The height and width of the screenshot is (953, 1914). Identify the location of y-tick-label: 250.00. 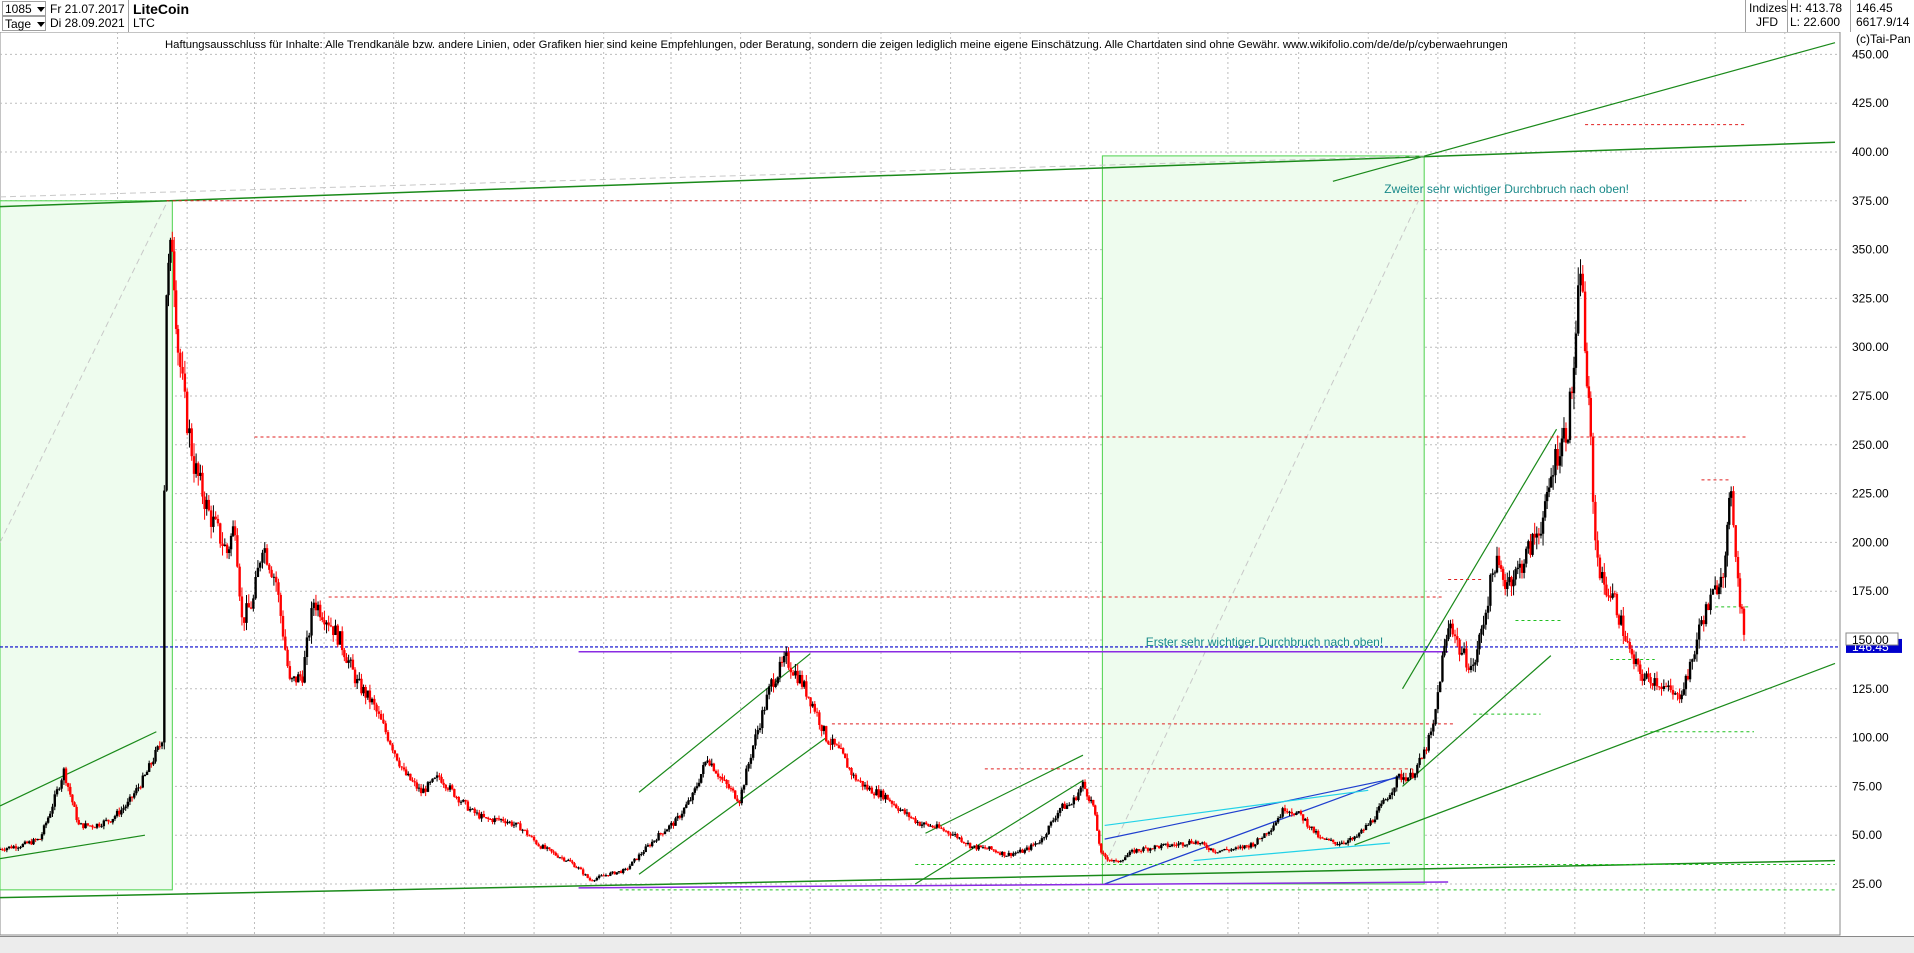
(1870, 445).